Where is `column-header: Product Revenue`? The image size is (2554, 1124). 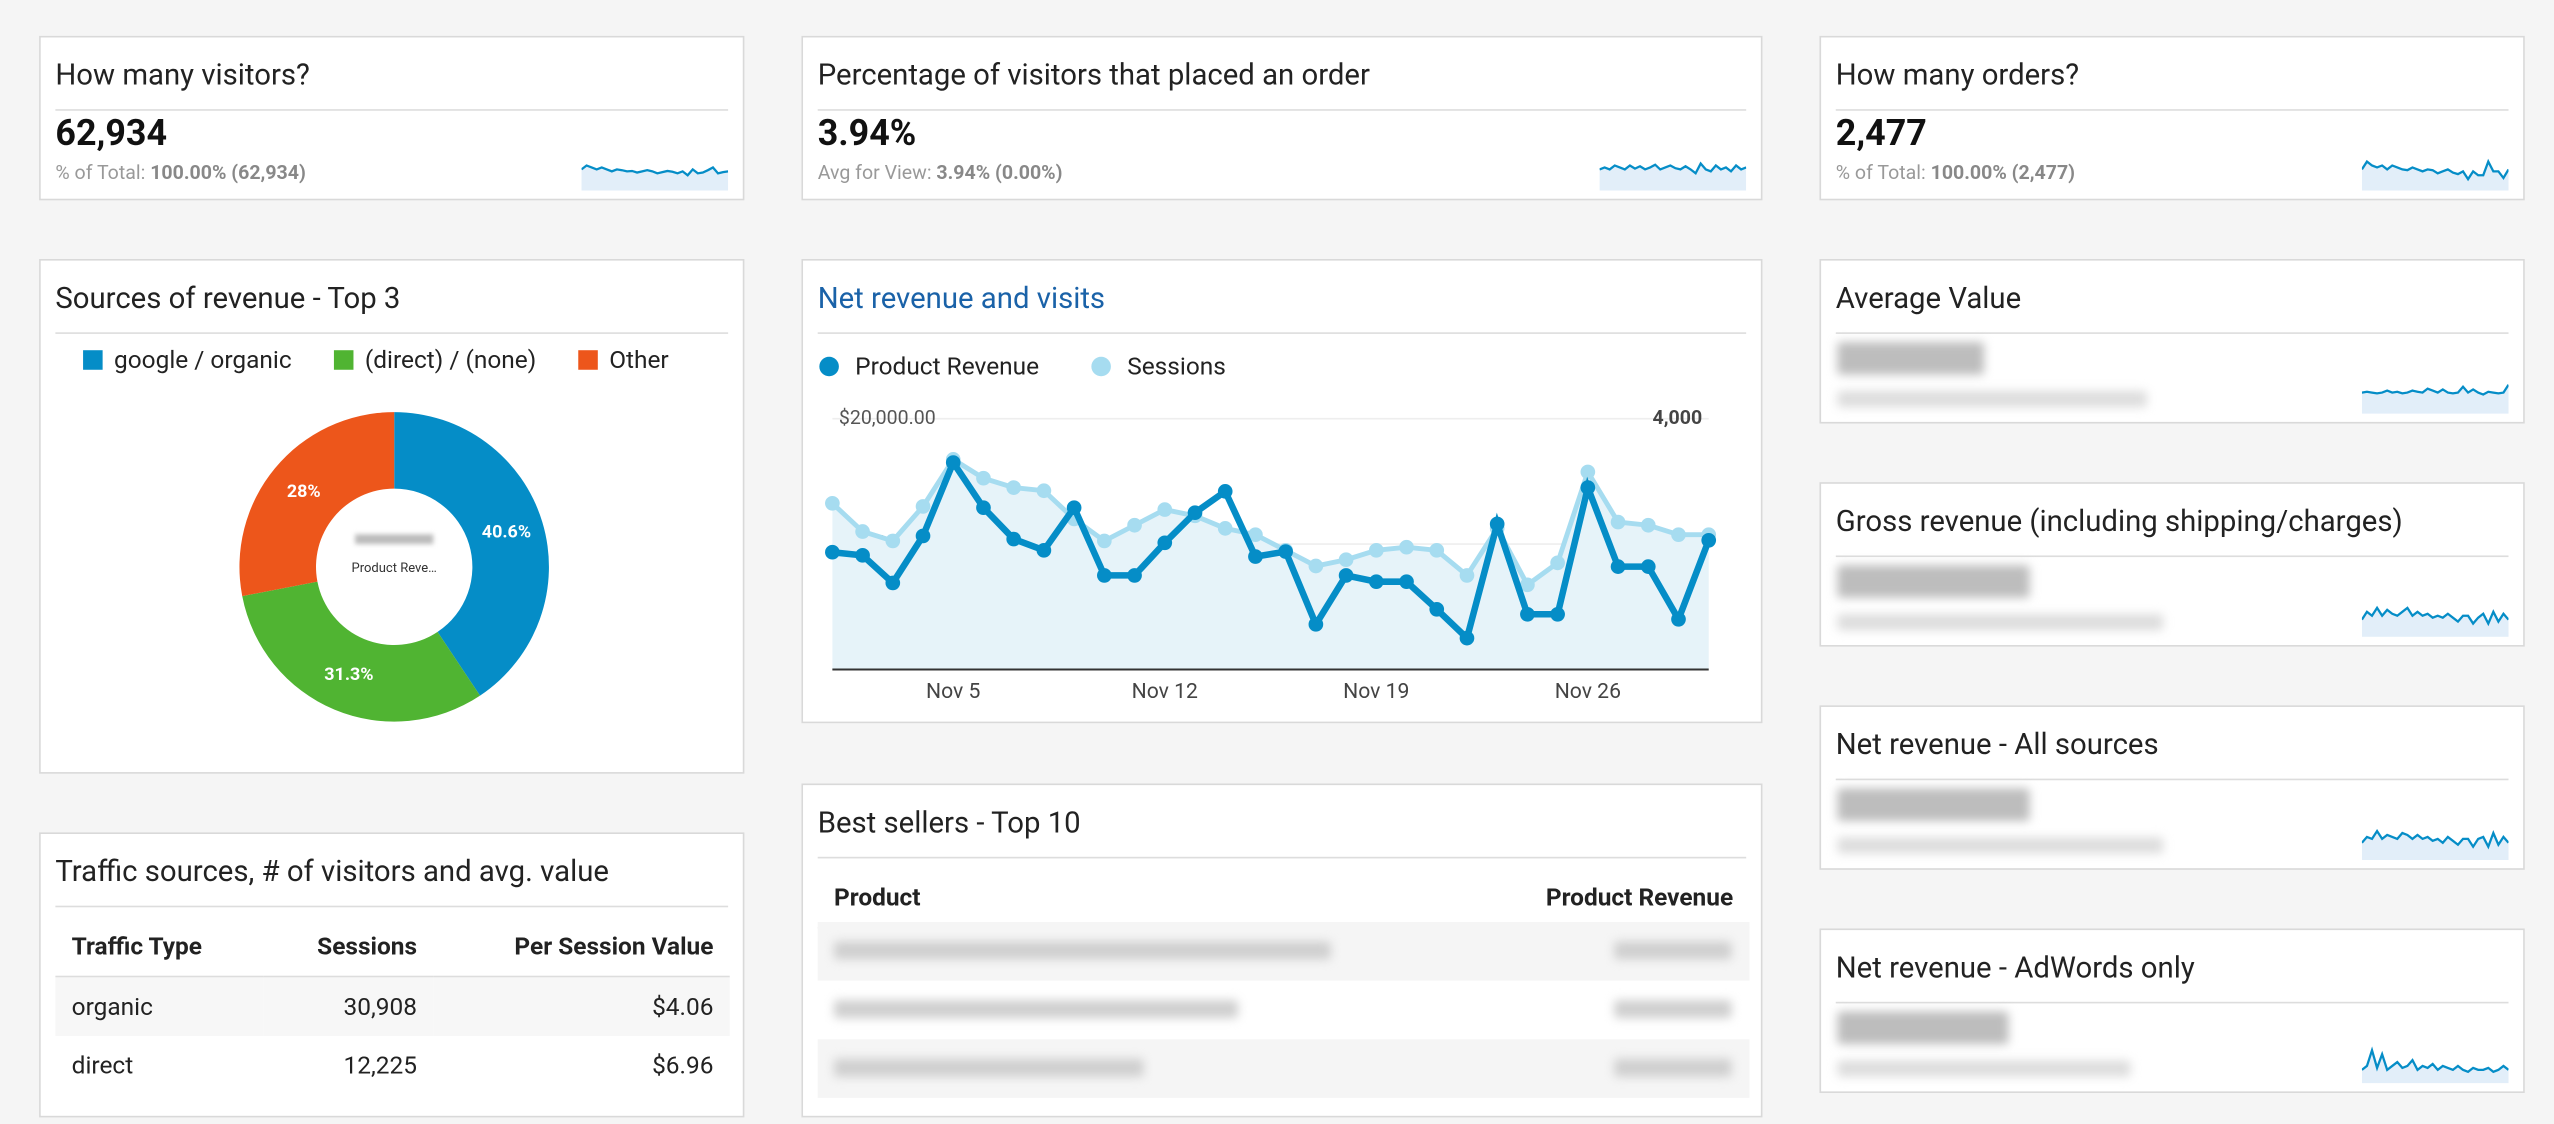
column-header: Product Revenue is located at coordinates (1447, 898).